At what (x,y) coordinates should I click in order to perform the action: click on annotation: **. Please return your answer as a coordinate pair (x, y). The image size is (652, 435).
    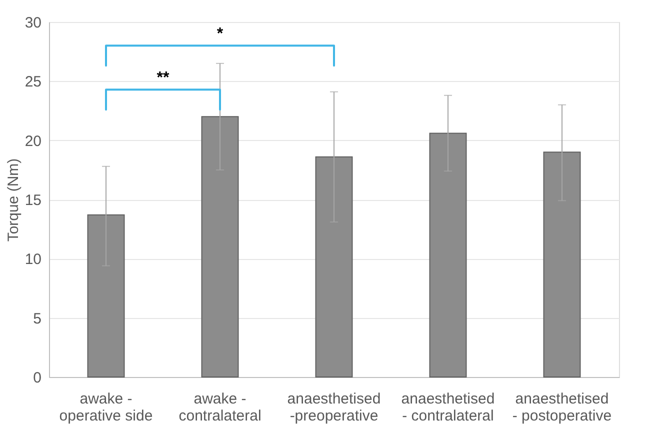
    Looking at the image, I should click on (163, 78).